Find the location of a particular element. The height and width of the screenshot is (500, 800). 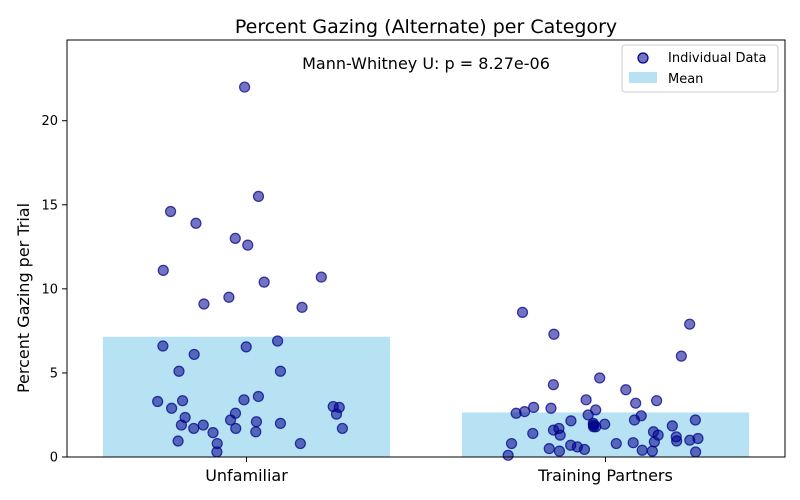

legend: Individual Data Mean is located at coordinates (700, 68).